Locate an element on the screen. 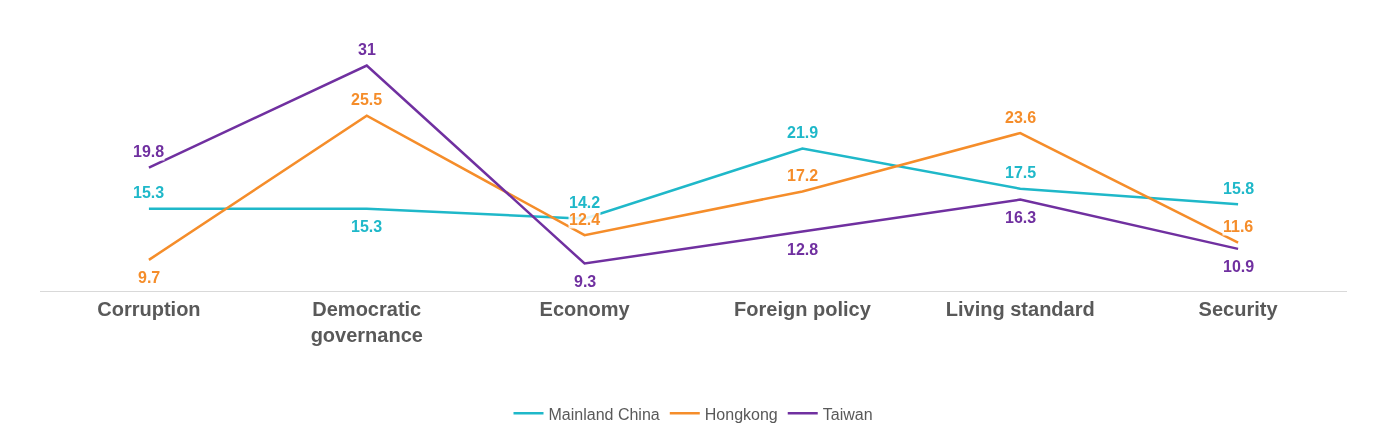 Image resolution: width=1387 pixels, height=443 pixels. data-label: 14.2 is located at coordinates (585, 202).